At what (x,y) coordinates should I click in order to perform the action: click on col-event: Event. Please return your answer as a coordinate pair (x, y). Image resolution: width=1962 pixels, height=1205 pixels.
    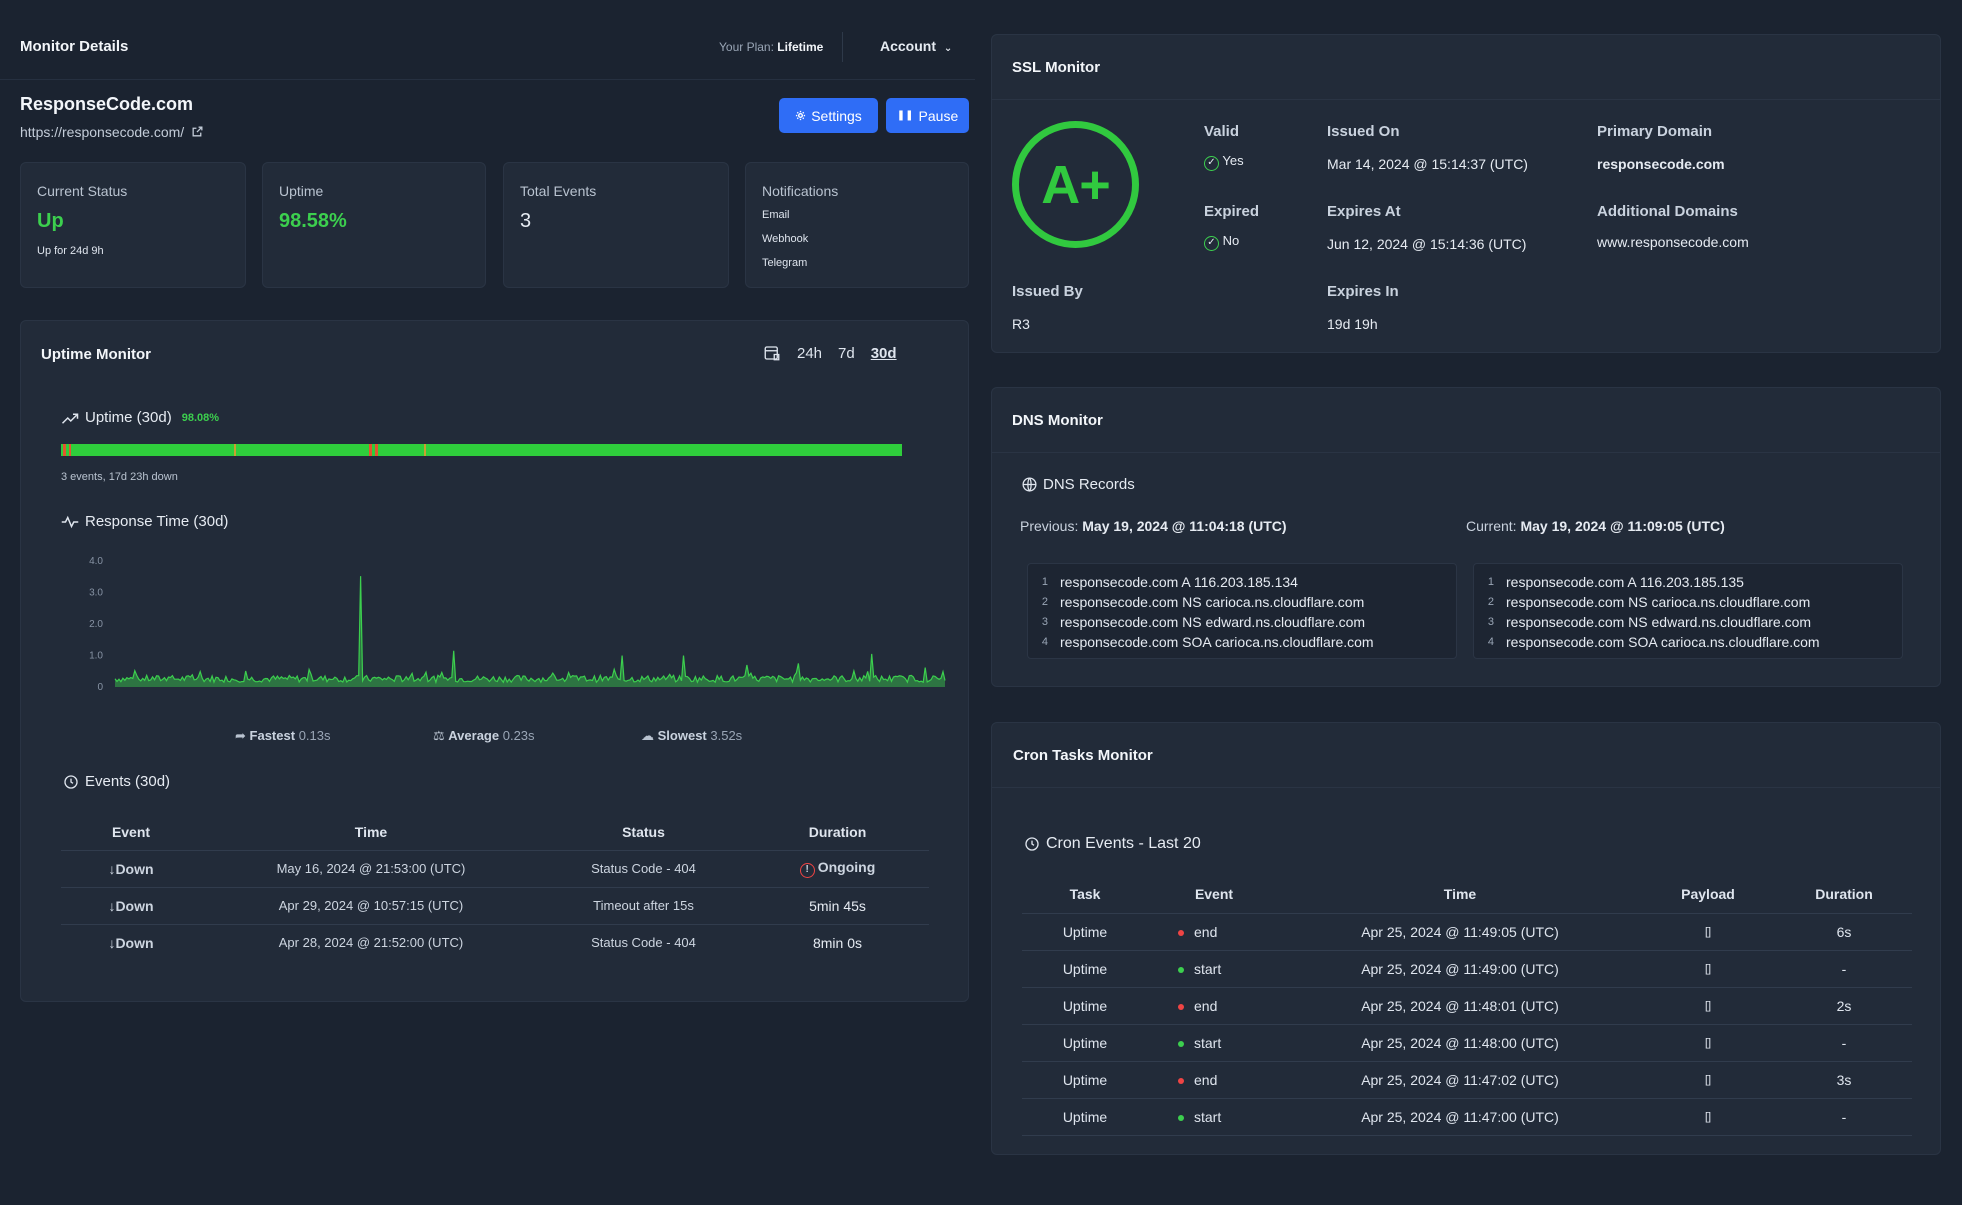
    Looking at the image, I should click on (131, 831).